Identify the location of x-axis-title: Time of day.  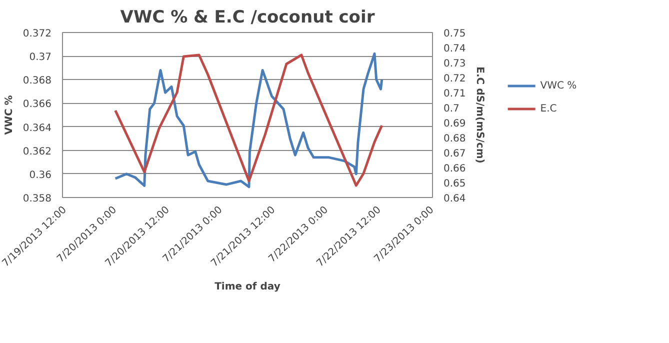
(247, 286).